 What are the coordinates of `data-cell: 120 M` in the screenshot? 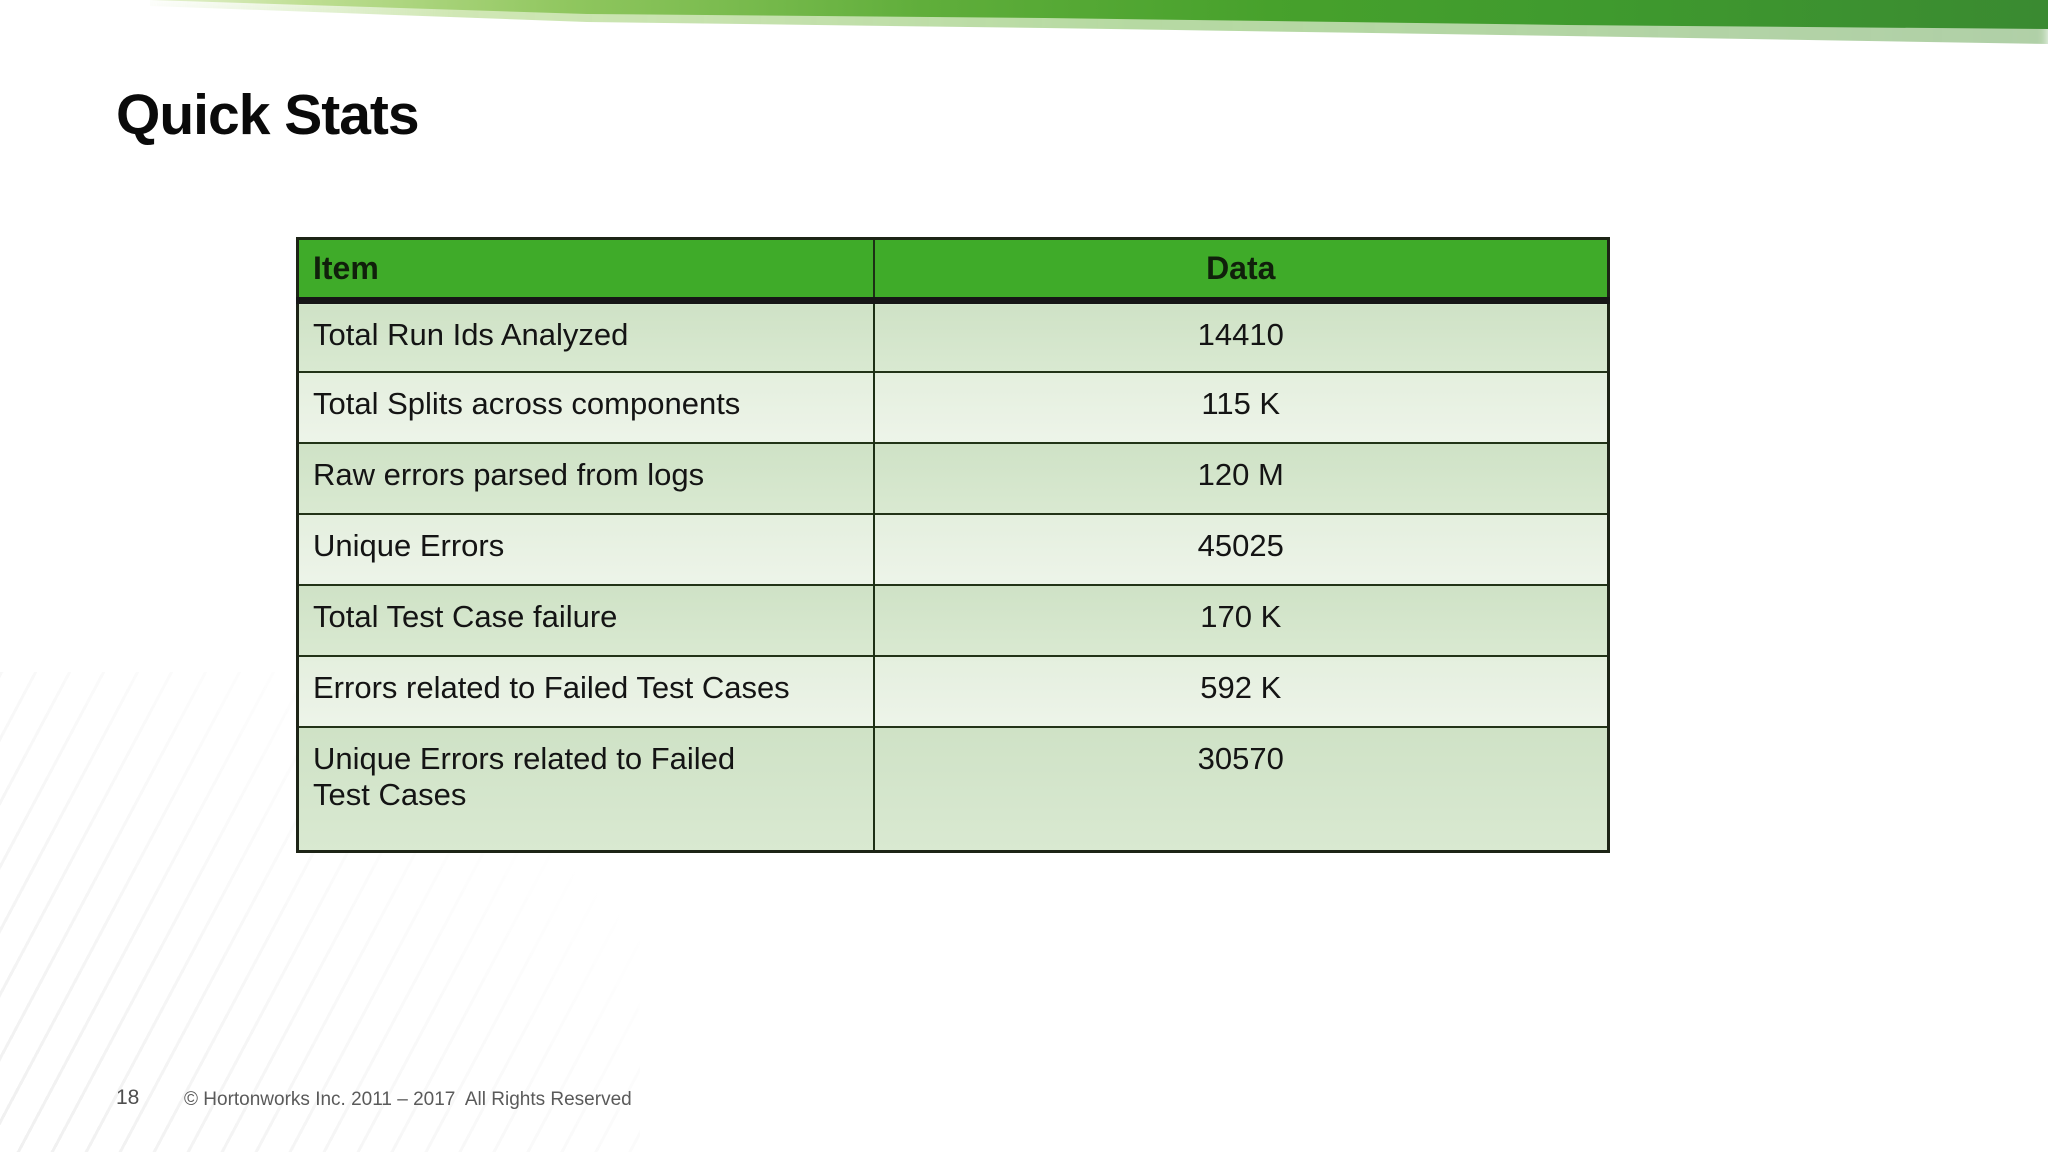 It's located at (1240, 477).